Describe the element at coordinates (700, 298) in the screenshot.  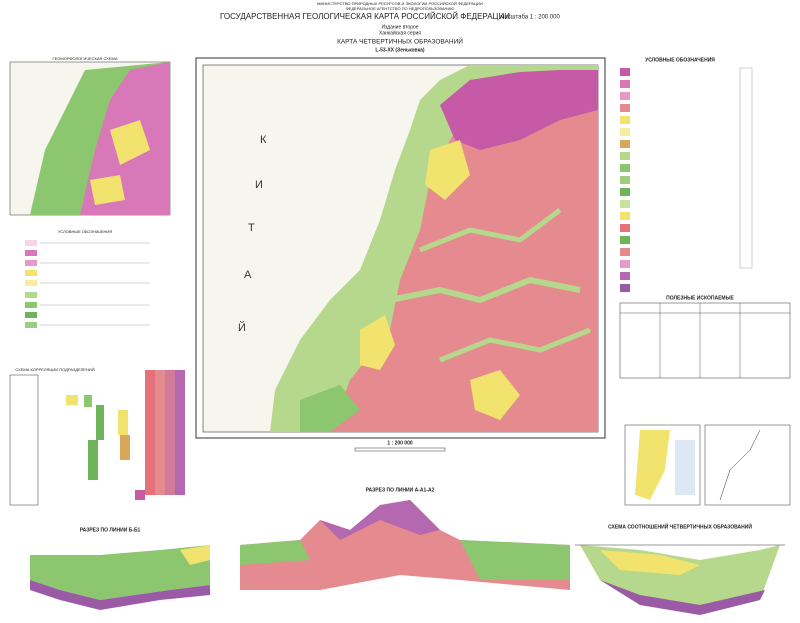
I see `minerals-title: ПОЛЕЗНЫЕ ИСКОПАЕМЫЕ` at that location.